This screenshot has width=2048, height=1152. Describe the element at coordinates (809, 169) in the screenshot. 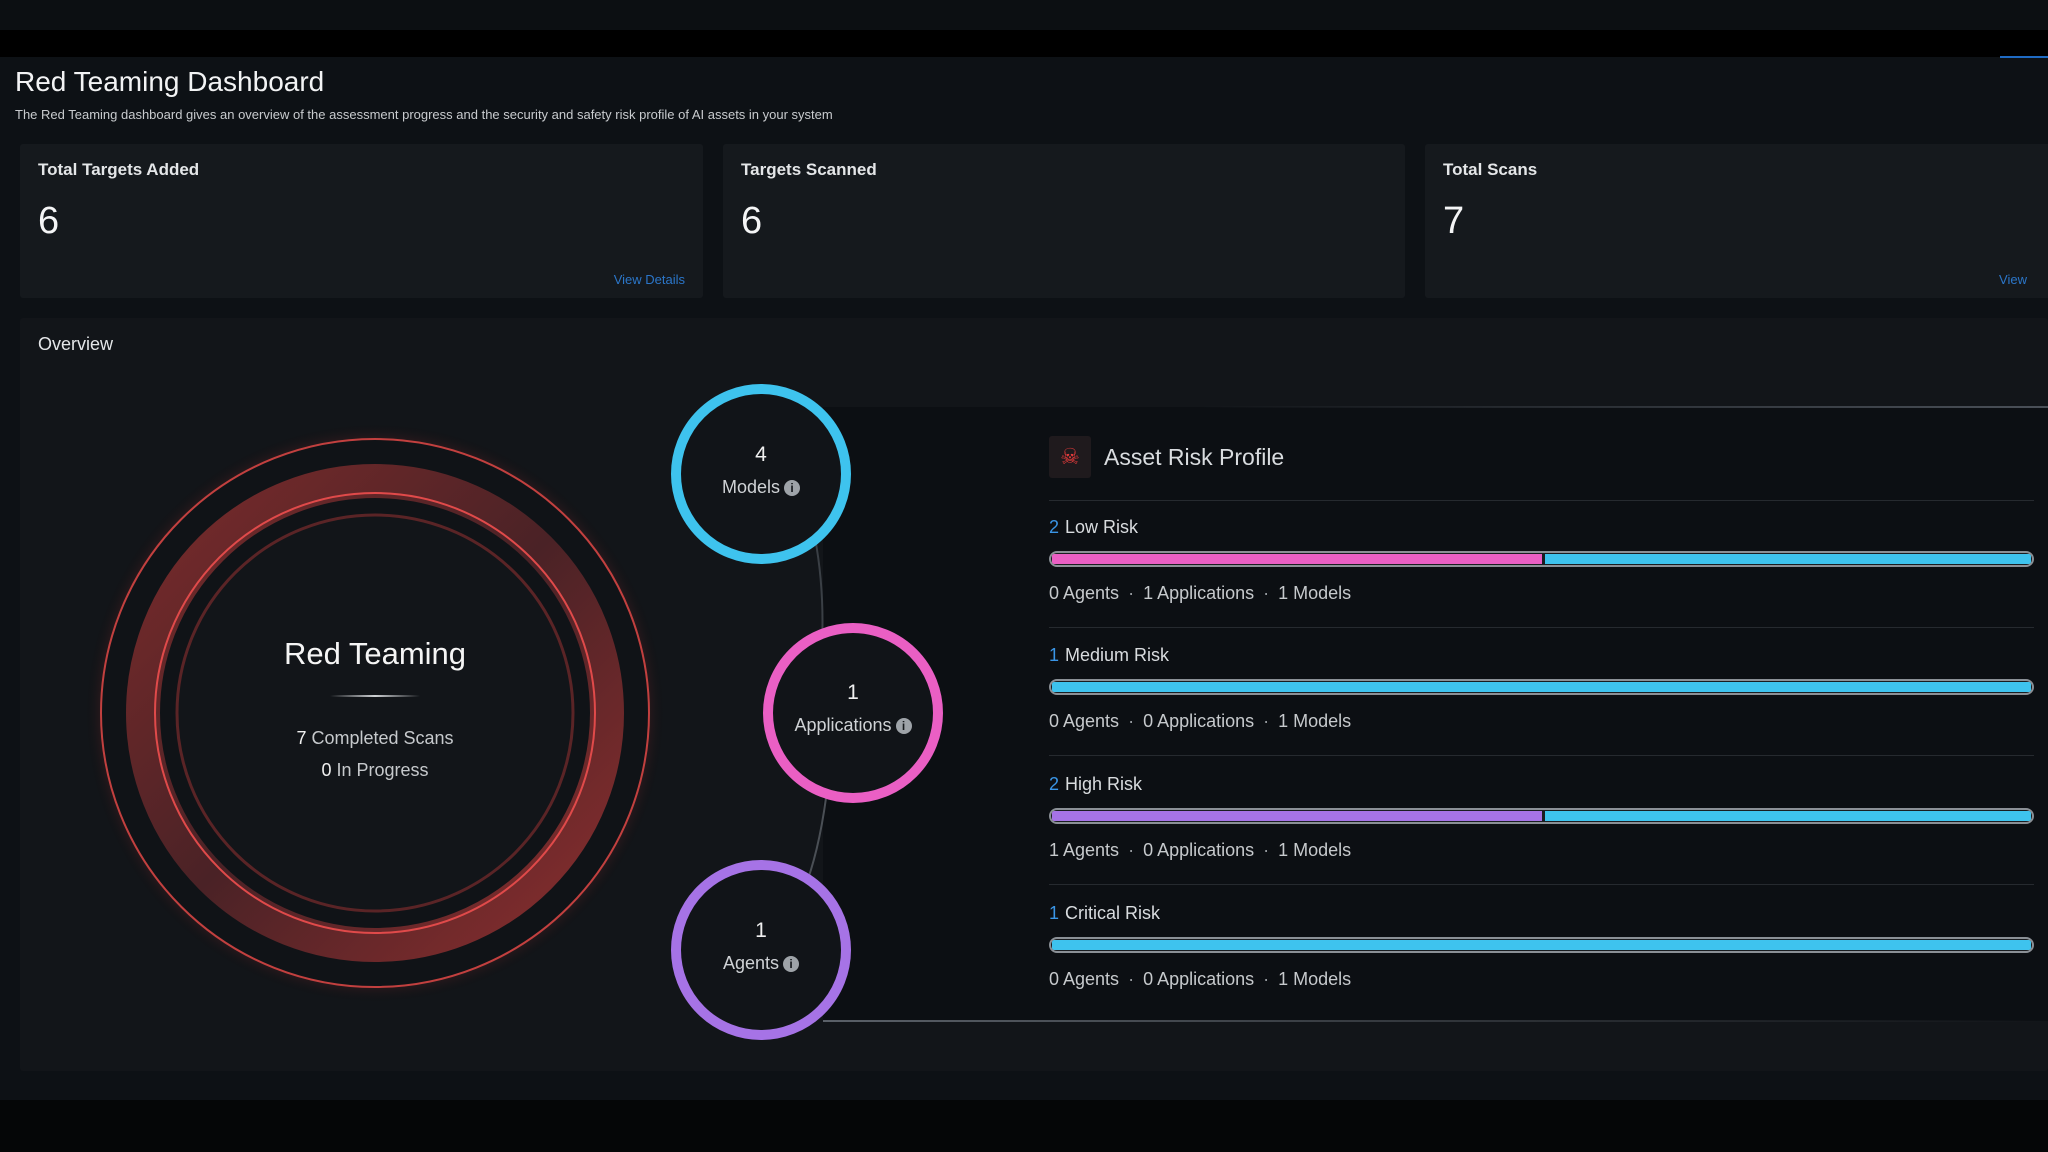

I see `card-title: Targets Scanned` at that location.